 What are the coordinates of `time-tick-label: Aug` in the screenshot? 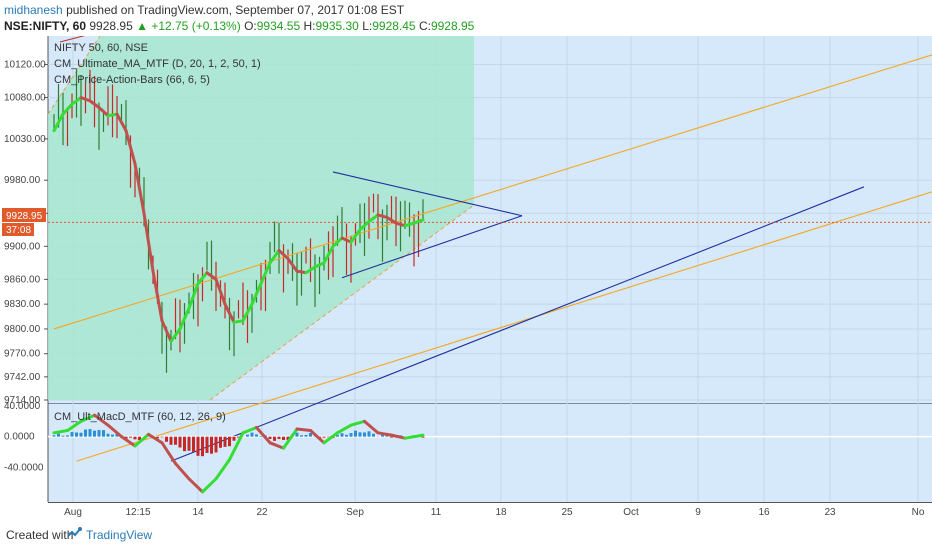 It's located at (73, 512).